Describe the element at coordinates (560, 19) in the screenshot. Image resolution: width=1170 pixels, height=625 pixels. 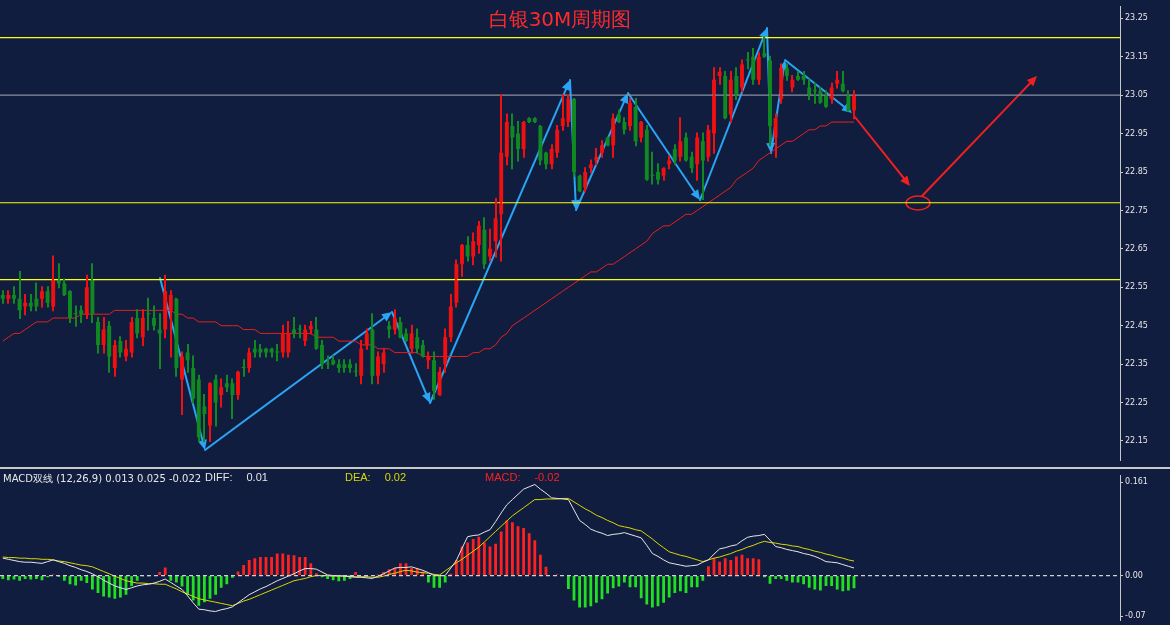
I see `chart-title: 白银30M周期图` at that location.